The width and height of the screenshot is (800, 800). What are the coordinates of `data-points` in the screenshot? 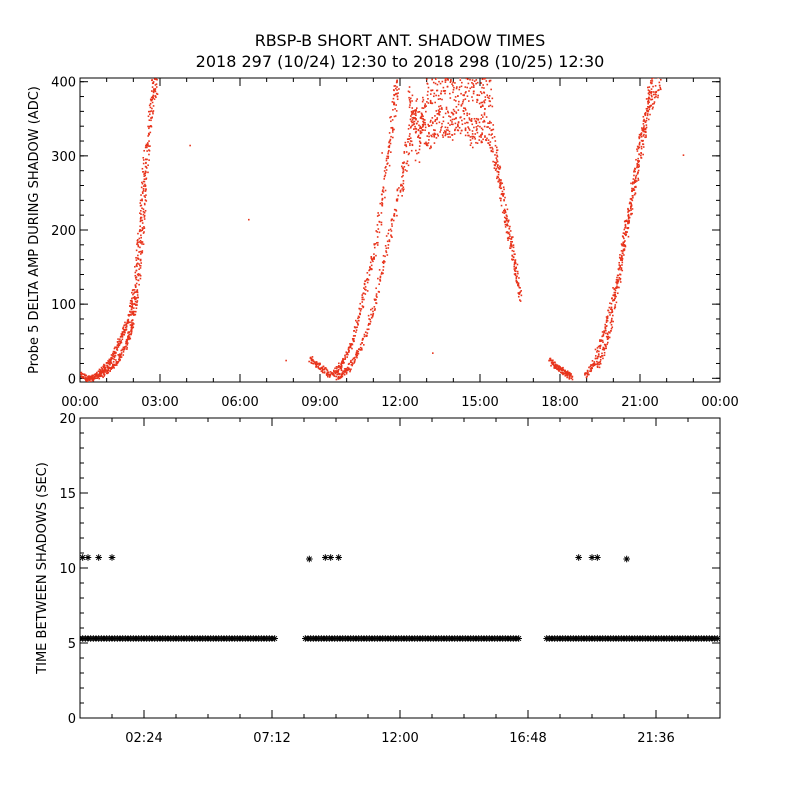 It's located at (400, 598).